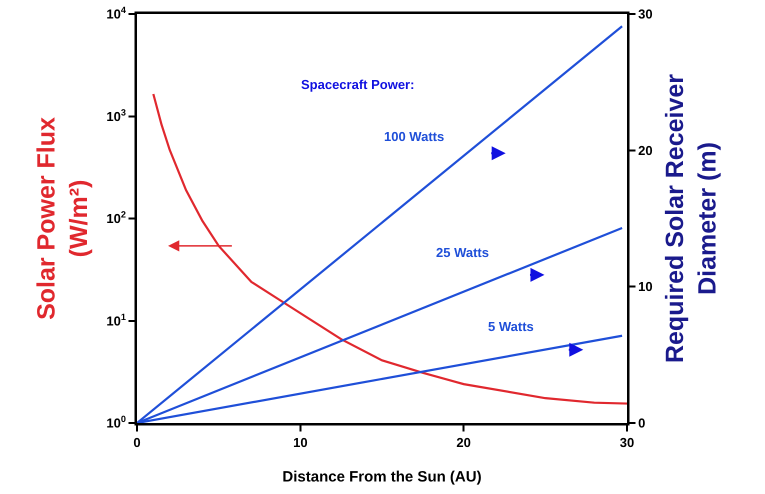 Image resolution: width=765 pixels, height=494 pixels. Describe the element at coordinates (645, 150) in the screenshot. I see `y2-tick-label: 20` at that location.